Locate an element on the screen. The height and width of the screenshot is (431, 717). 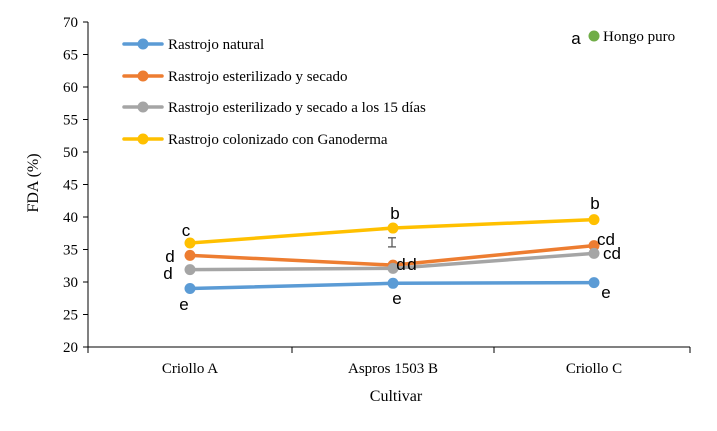
x-tick-label: Aspros 1503 B is located at coordinates (393, 369).